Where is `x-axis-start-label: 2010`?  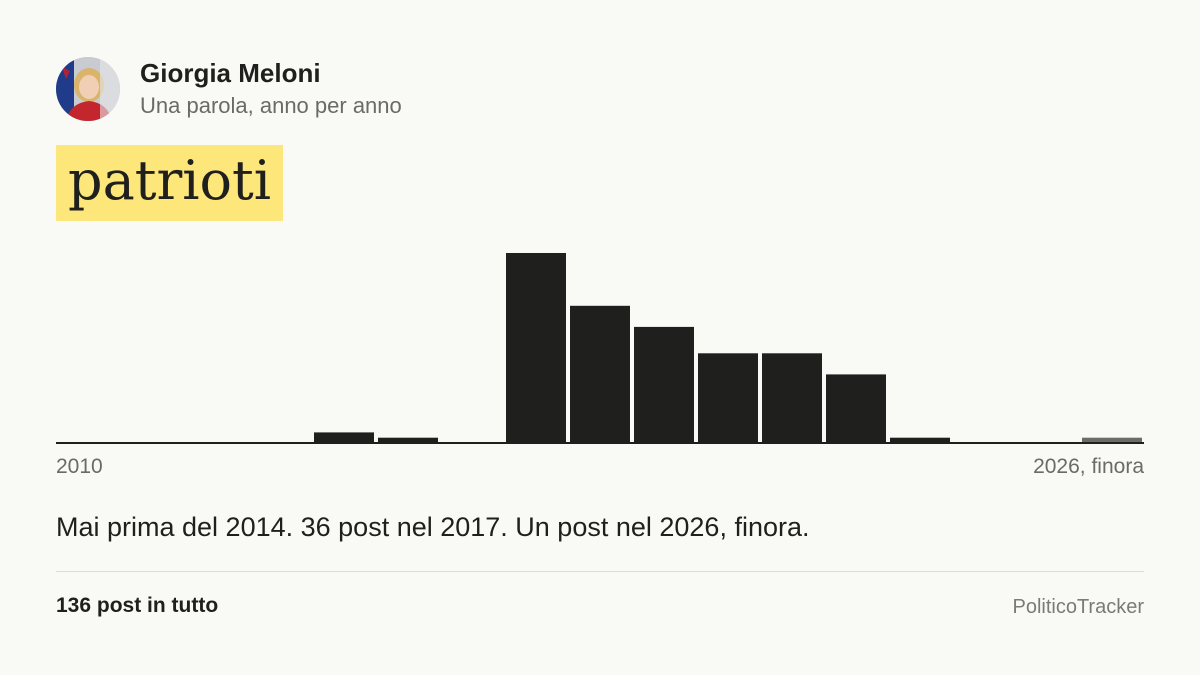
x-axis-start-label: 2010 is located at coordinates (79, 466).